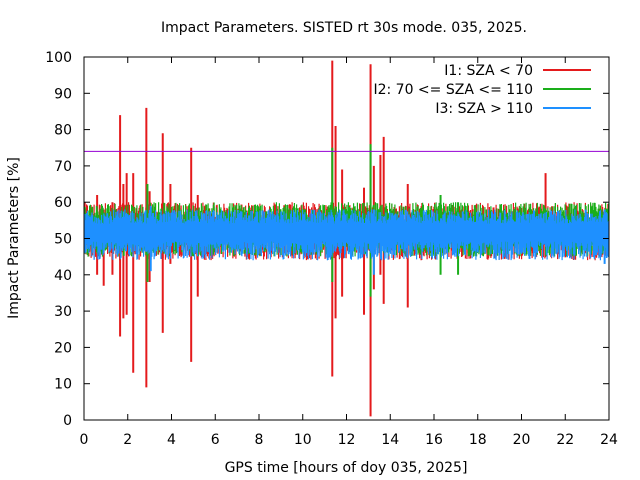  Describe the element at coordinates (63, 167) in the screenshot. I see `y-tick-label-70: 70` at that location.